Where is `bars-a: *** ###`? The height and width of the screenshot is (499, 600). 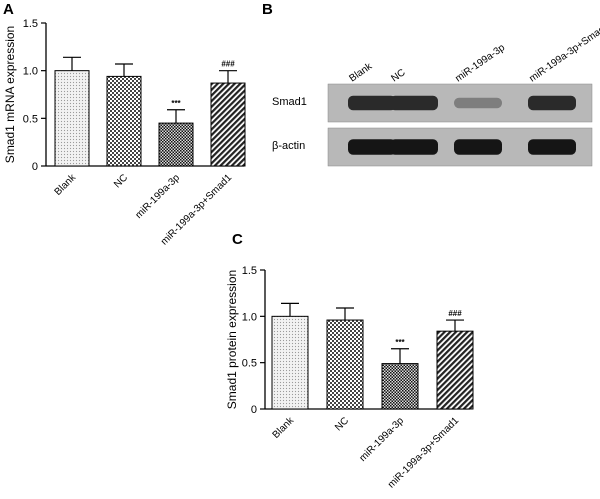
bars-a: *** ### is located at coordinates (150, 111).